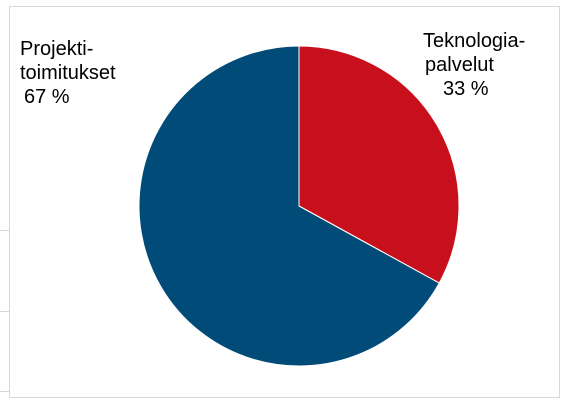  What do you see at coordinates (474, 41) in the screenshot?
I see `label-name-line1: Teknologia-` at bounding box center [474, 41].